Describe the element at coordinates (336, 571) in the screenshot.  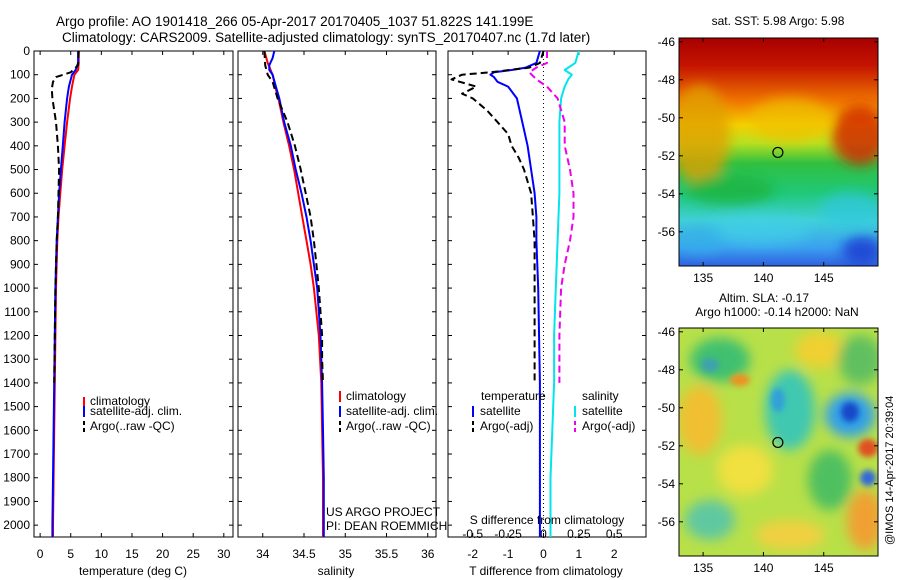
I see `salinity-axis-label: salinity` at that location.